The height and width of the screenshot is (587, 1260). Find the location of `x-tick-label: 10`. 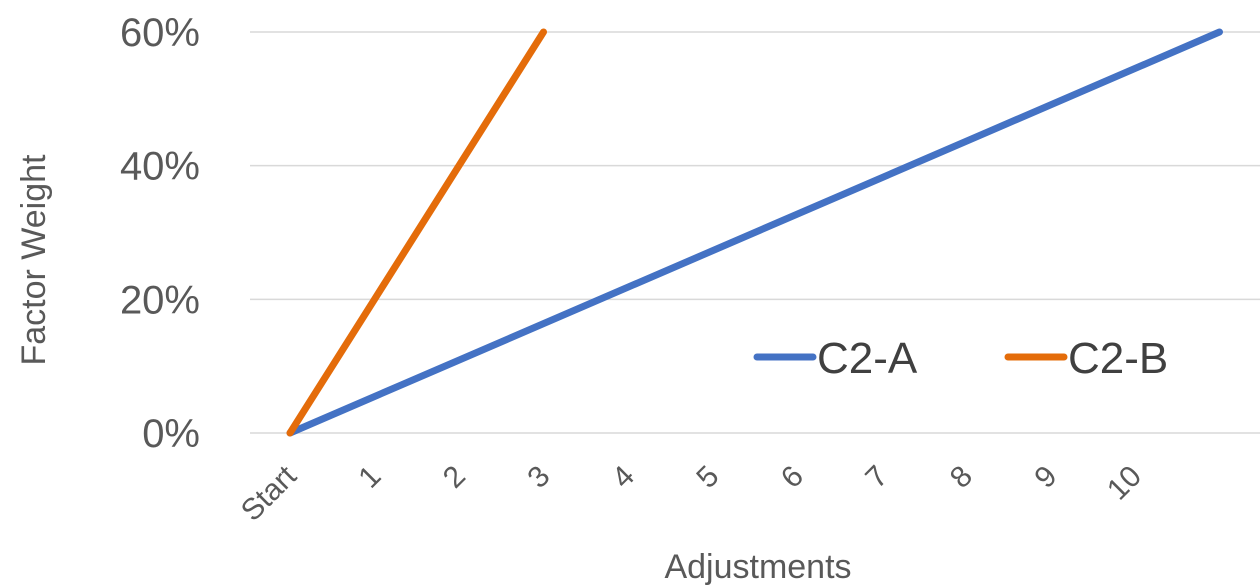

x-tick-label: 10 is located at coordinates (1124, 483).